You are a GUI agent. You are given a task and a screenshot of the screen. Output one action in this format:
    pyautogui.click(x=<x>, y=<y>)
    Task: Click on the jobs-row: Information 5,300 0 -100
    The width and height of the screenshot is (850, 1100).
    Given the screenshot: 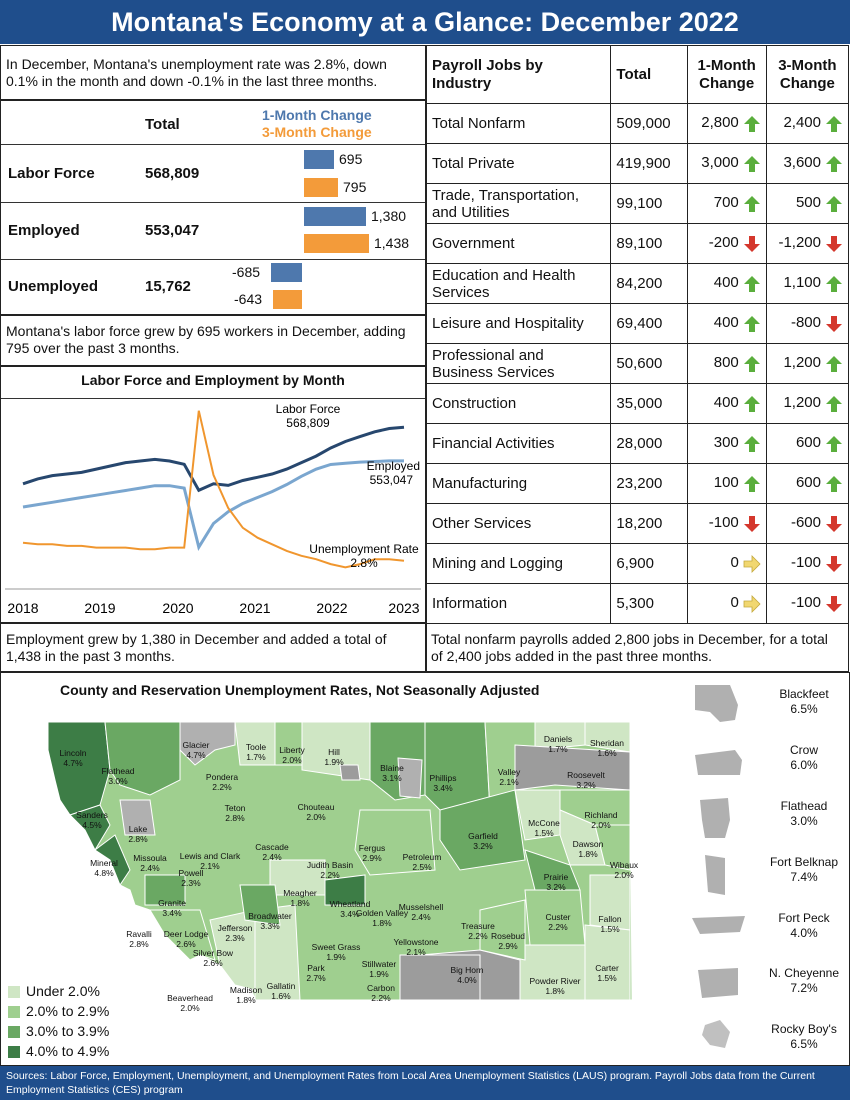 What is the action you would take?
    pyautogui.click(x=637, y=603)
    